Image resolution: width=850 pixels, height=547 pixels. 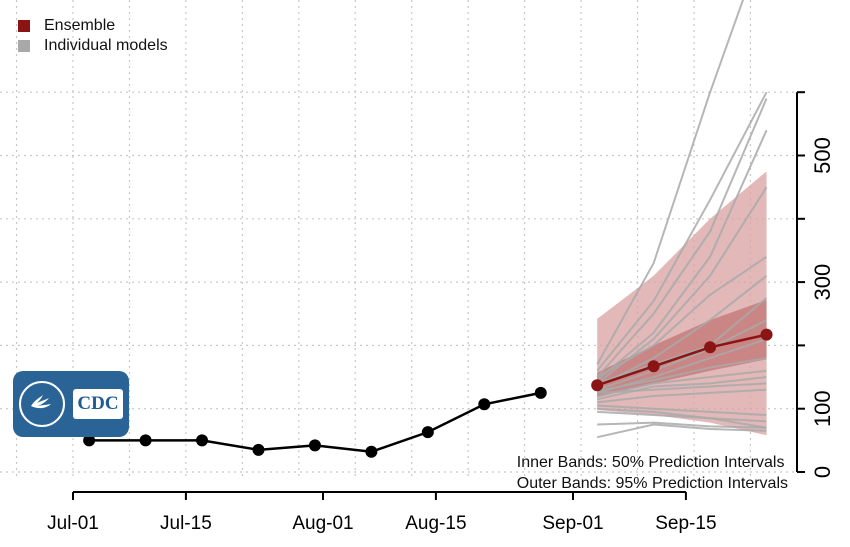 What do you see at coordinates (382, 512) in the screenshot?
I see `x-axis: Jul-01 Jul-15 Aug-01 Aug-15 Sep-01 Sep-15` at bounding box center [382, 512].